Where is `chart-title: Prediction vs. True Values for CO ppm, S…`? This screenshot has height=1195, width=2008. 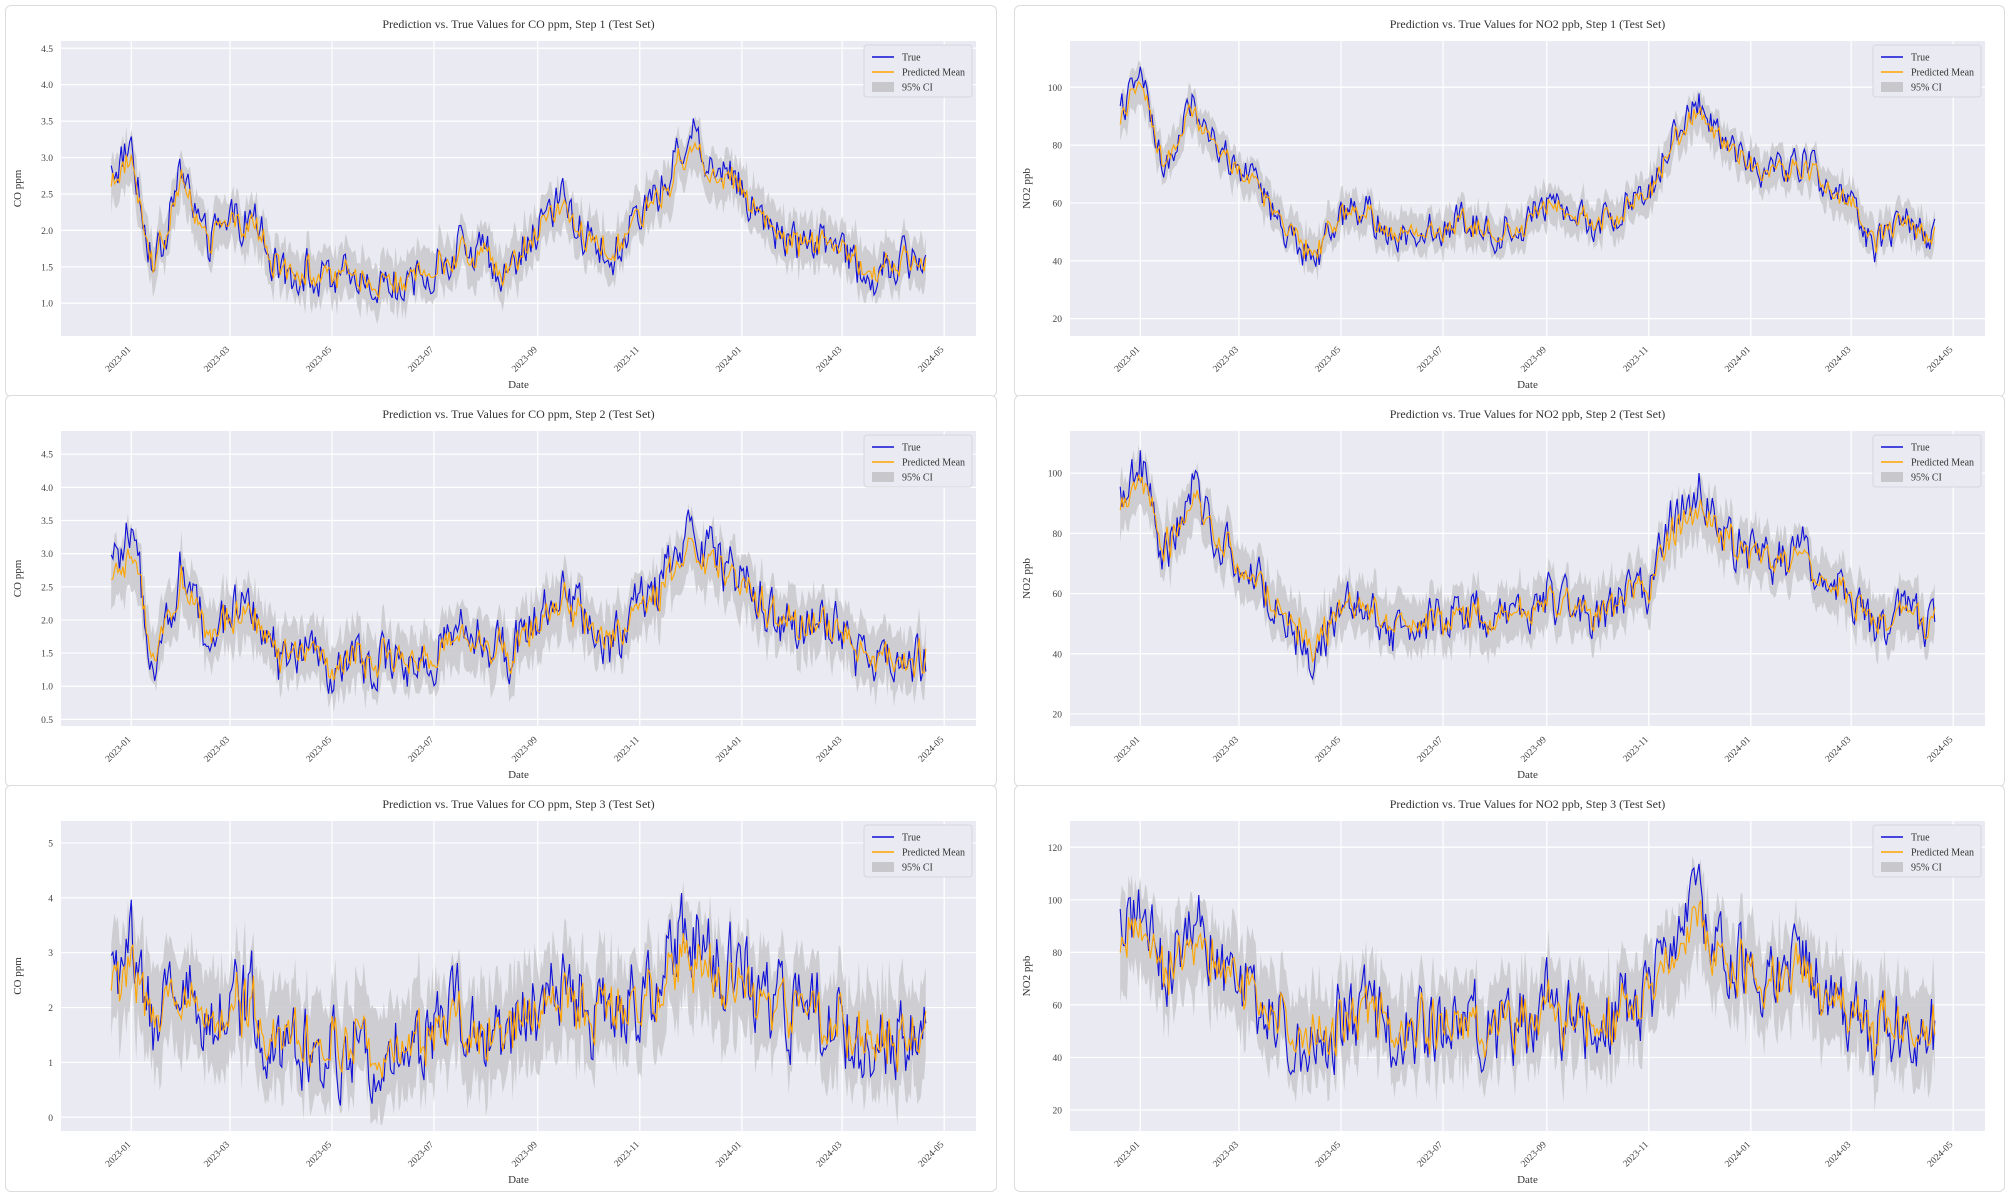
chart-title: Prediction vs. True Values for CO ppm, S… is located at coordinates (518, 24).